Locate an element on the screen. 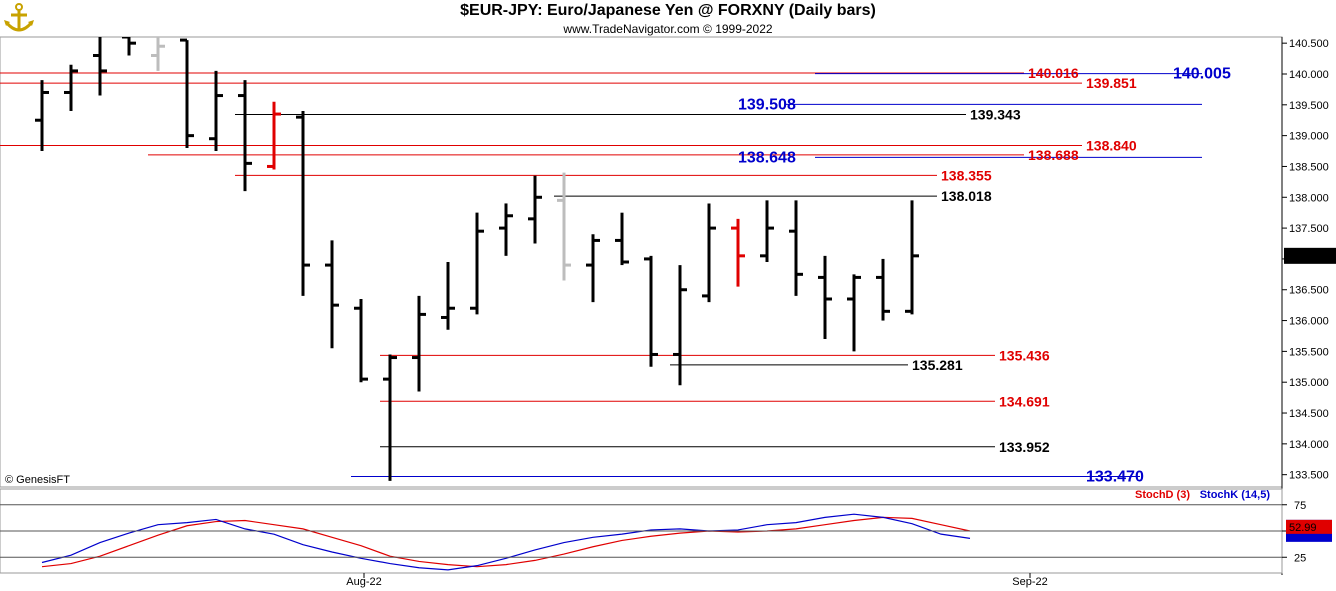 This screenshot has width=1336, height=591. level-label: 139.508 is located at coordinates (767, 104).